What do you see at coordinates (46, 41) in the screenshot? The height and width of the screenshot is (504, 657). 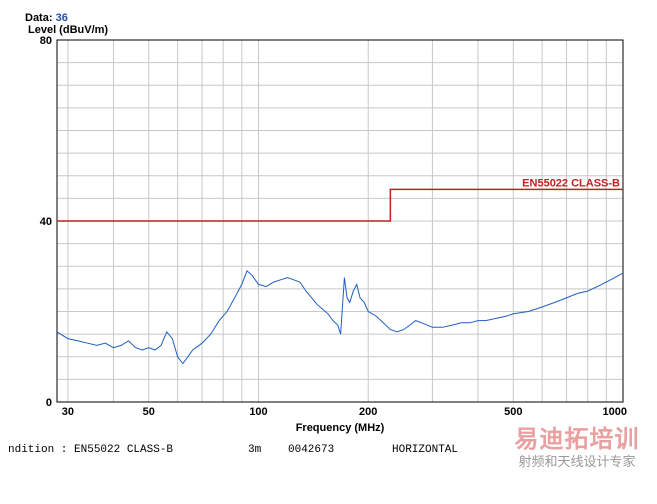 I see `y-tick-label: 80` at bounding box center [46, 41].